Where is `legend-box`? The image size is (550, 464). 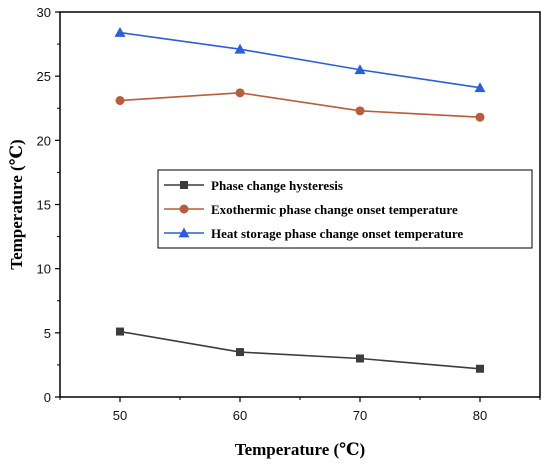
legend-box is located at coordinates (345, 209).